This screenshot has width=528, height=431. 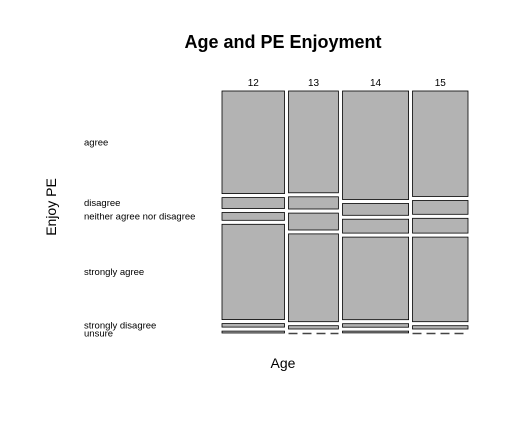 I want to click on tile-13-strongly-disagree, so click(x=313, y=327).